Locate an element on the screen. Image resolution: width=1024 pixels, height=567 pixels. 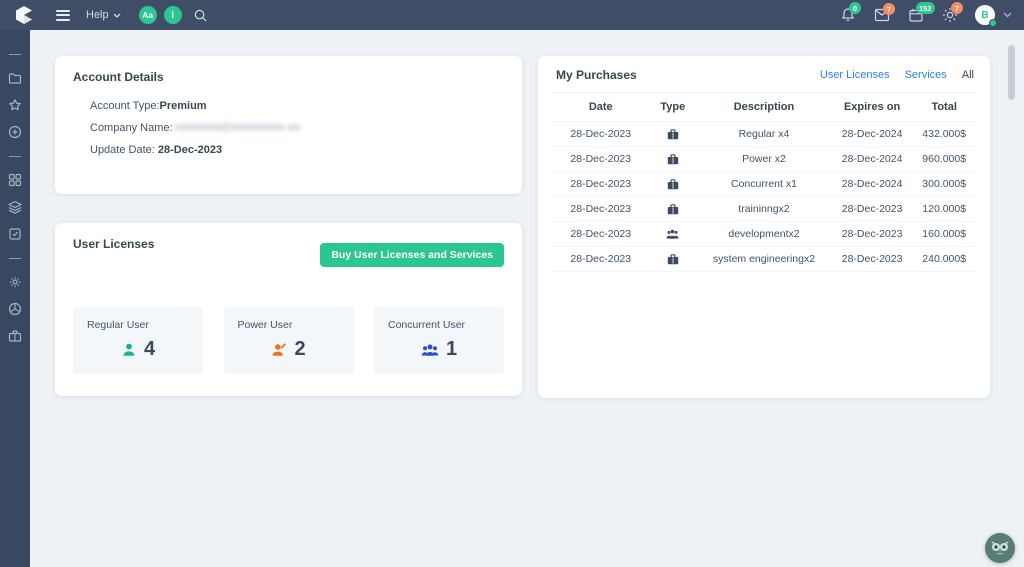
online-status-dot is located at coordinates (993, 23).